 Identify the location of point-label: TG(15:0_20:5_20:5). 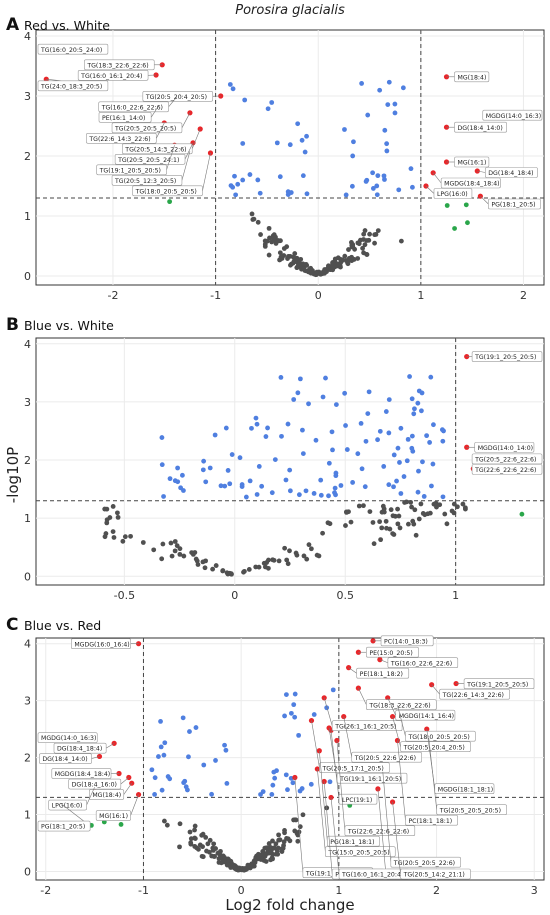
(358, 852).